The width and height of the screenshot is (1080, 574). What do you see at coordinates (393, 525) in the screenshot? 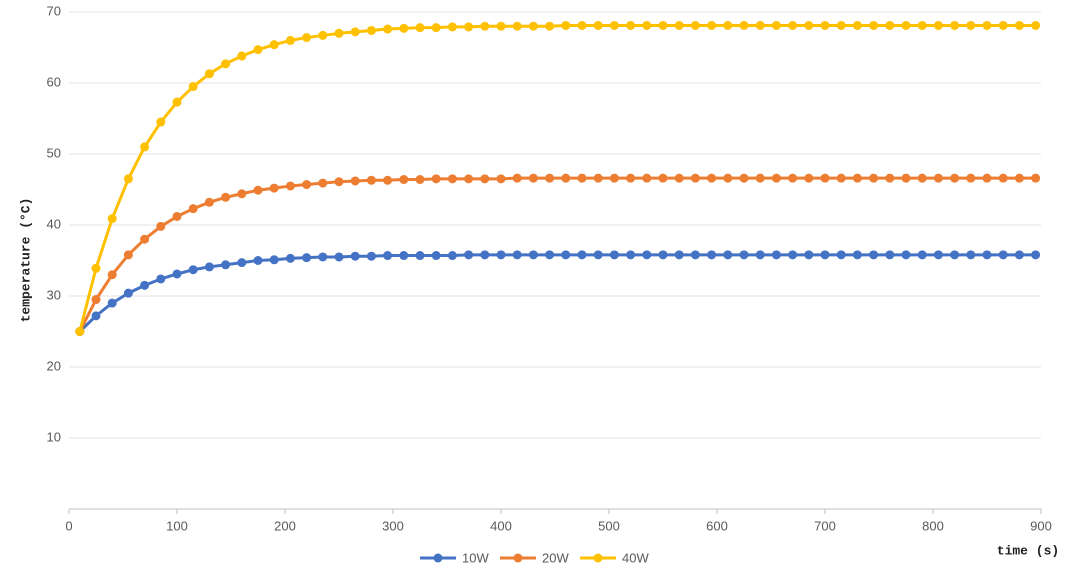
I see `x-tick-label: 300` at bounding box center [393, 525].